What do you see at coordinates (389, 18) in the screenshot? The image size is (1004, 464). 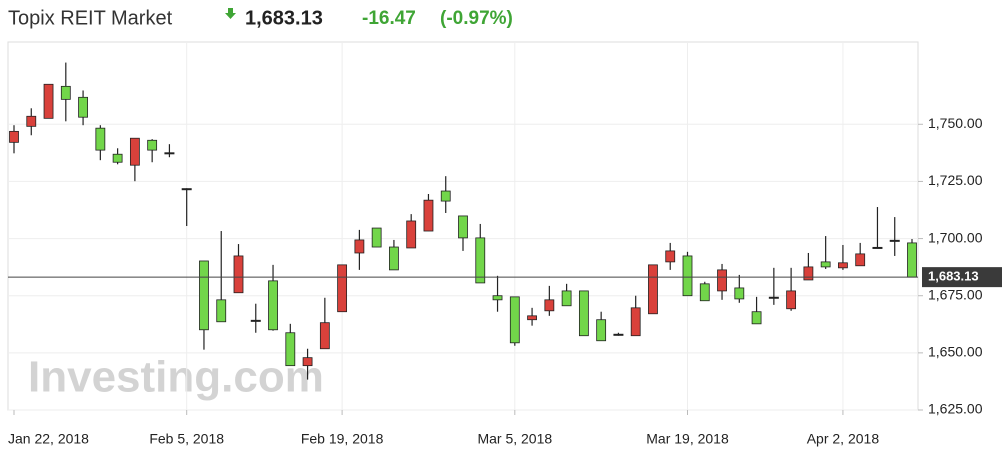 I see `price-change: -16.47` at bounding box center [389, 18].